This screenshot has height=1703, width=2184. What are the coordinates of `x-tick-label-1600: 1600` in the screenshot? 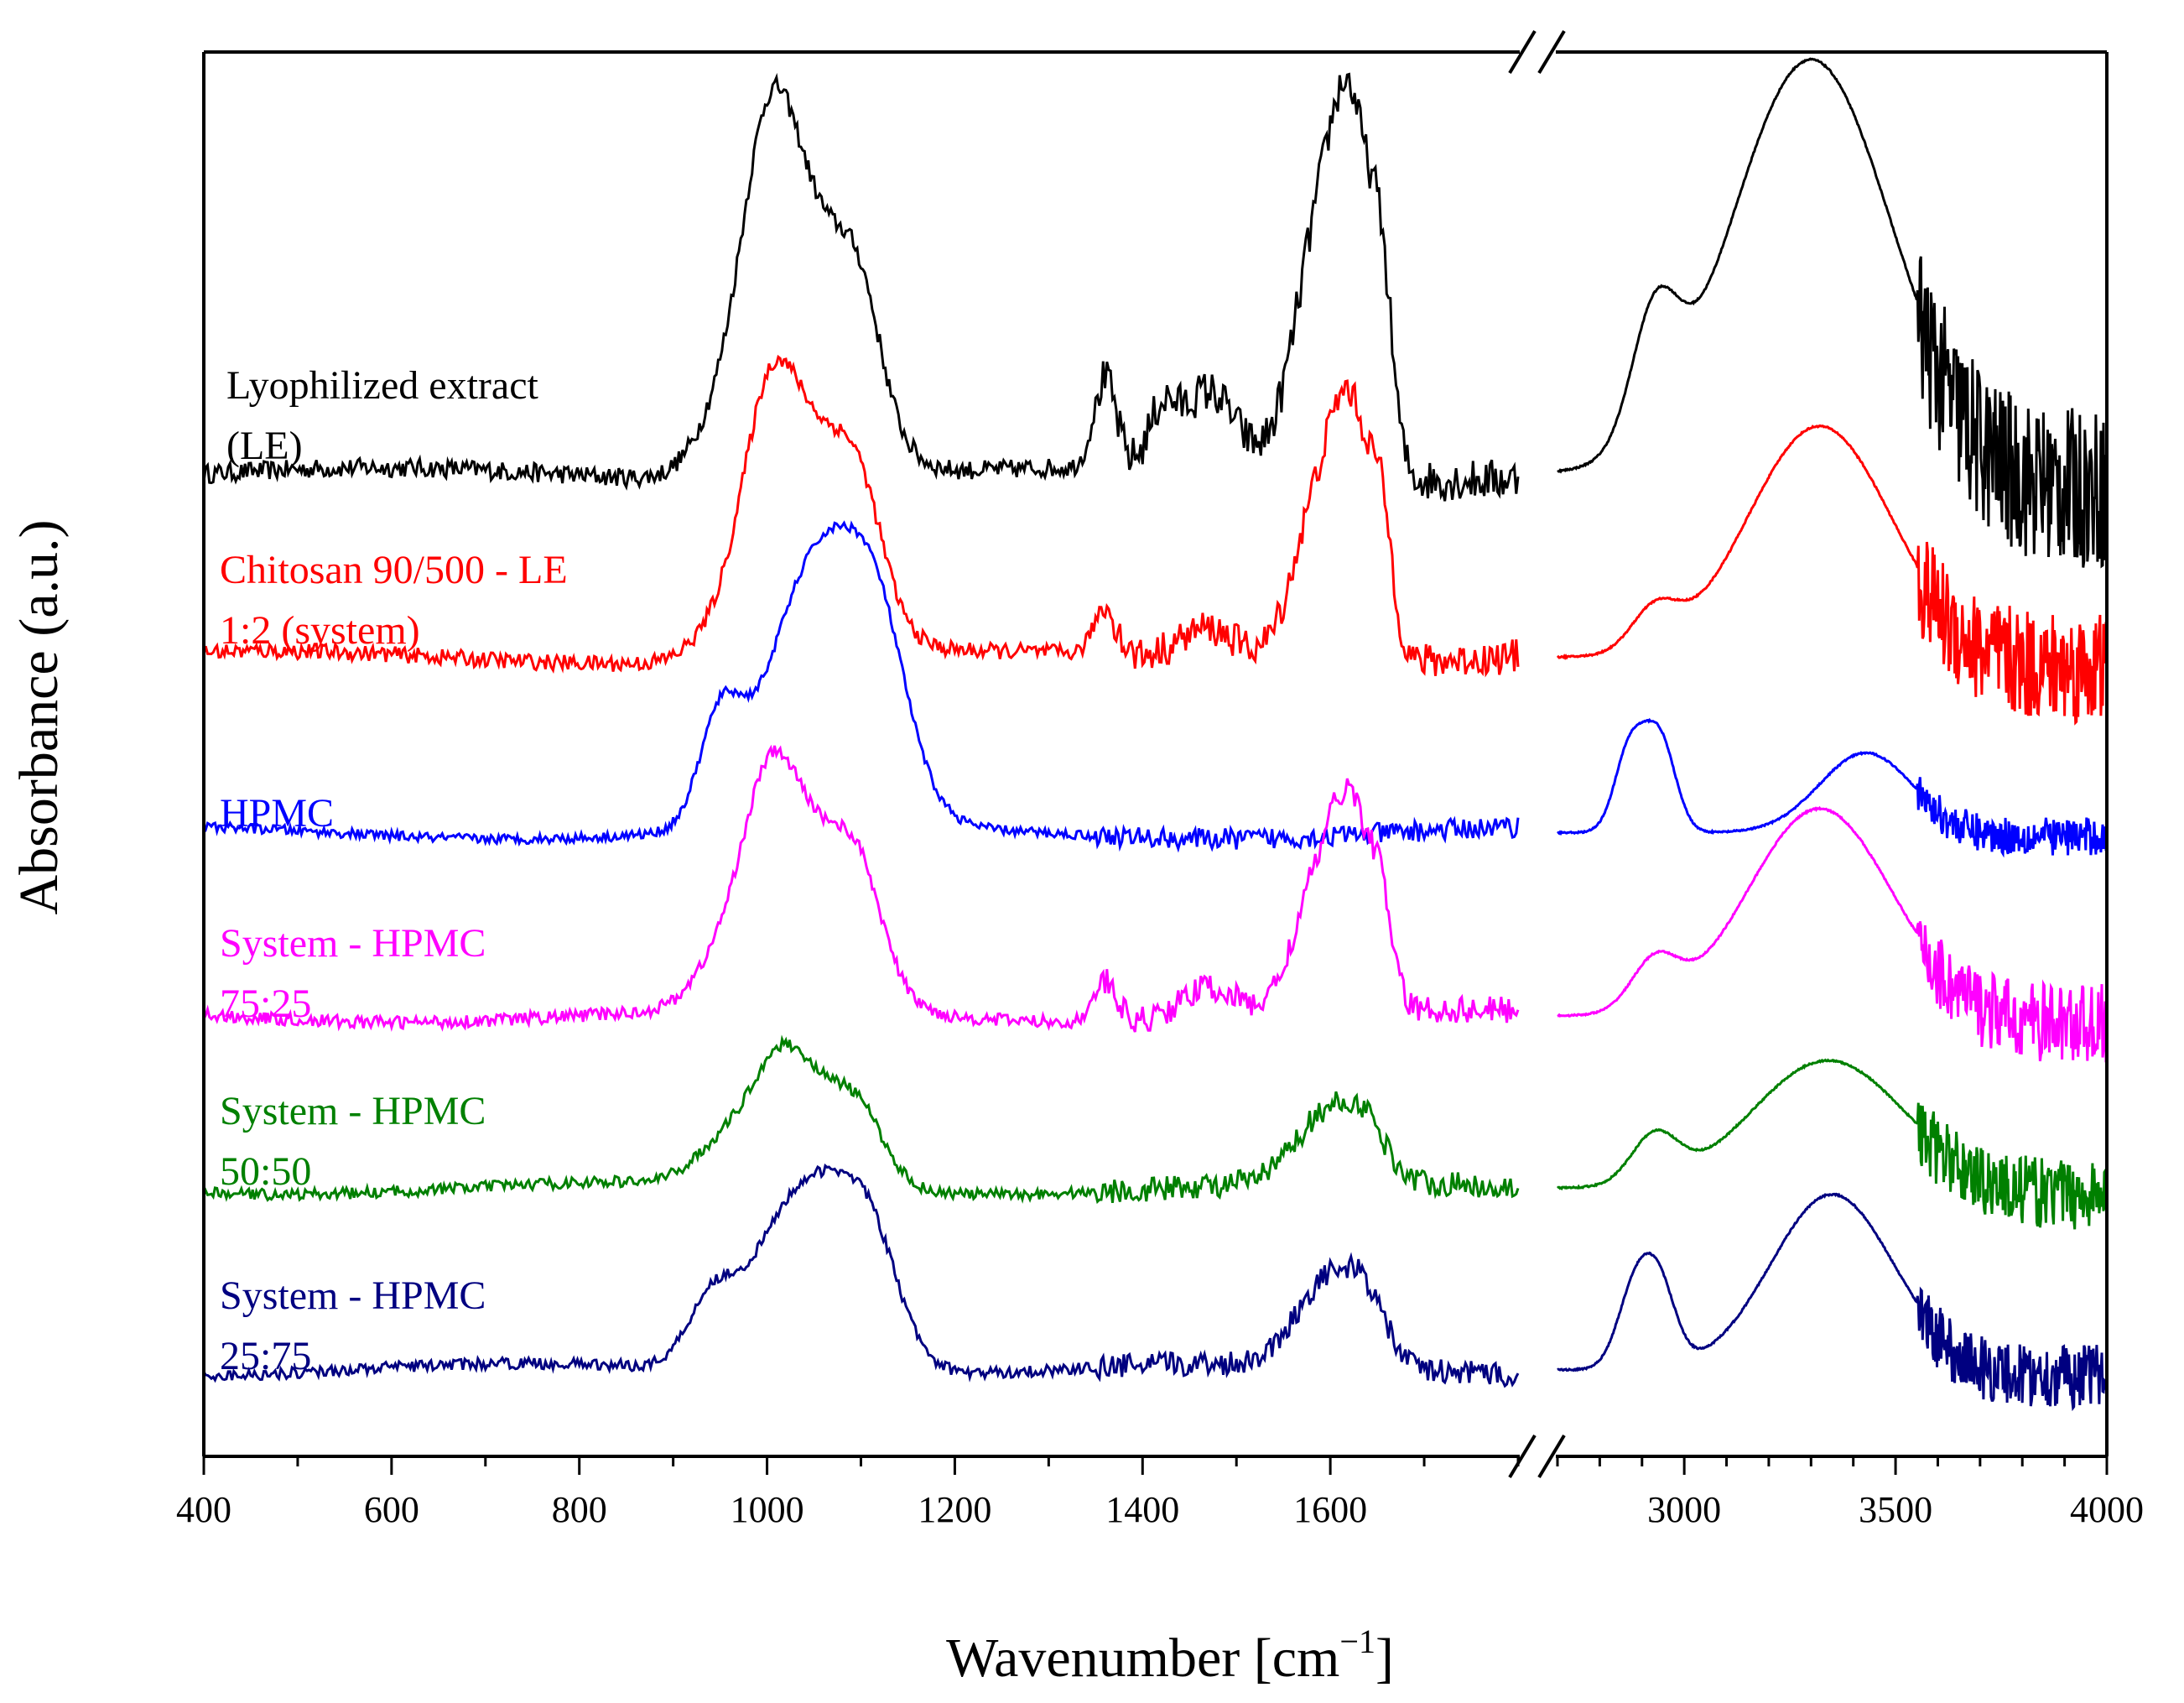 It's located at (1330, 1509).